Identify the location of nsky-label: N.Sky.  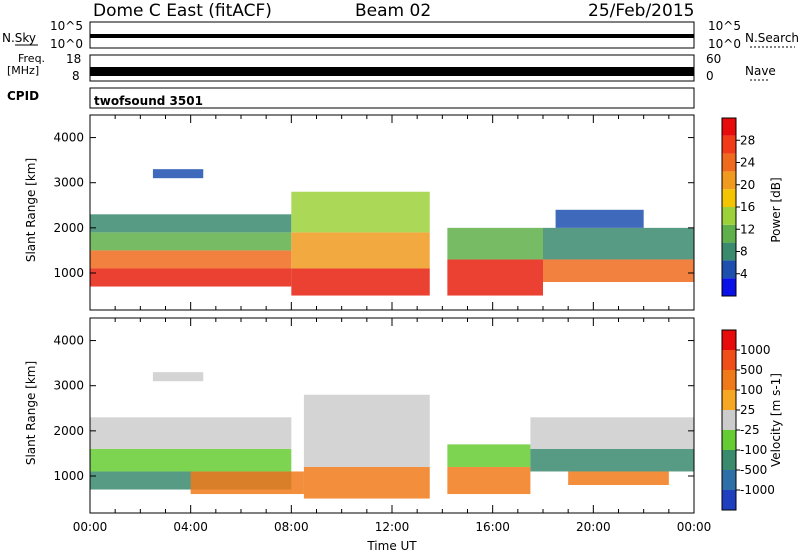
(19, 38).